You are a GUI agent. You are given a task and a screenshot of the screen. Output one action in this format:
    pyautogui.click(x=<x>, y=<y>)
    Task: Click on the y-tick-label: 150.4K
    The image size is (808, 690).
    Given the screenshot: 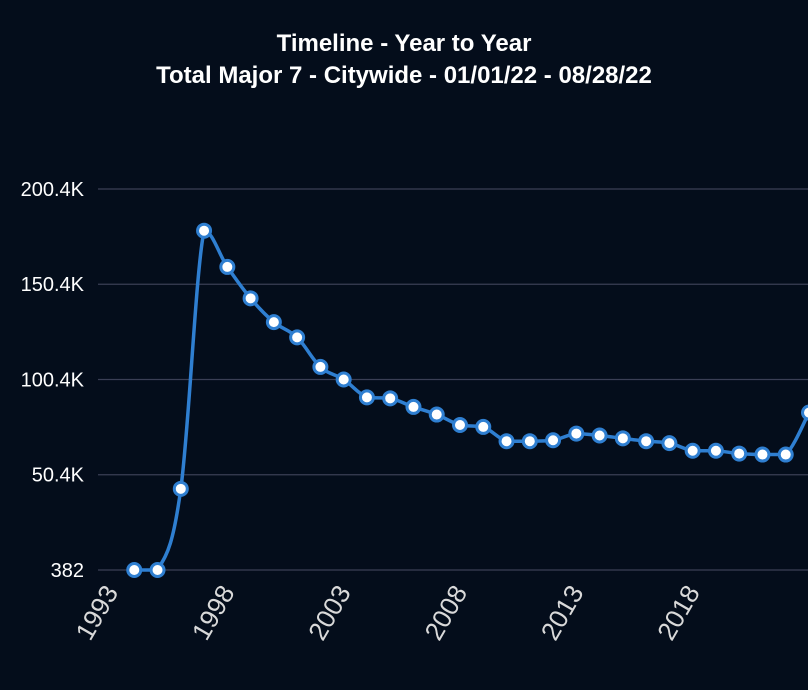 What is the action you would take?
    pyautogui.click(x=53, y=285)
    